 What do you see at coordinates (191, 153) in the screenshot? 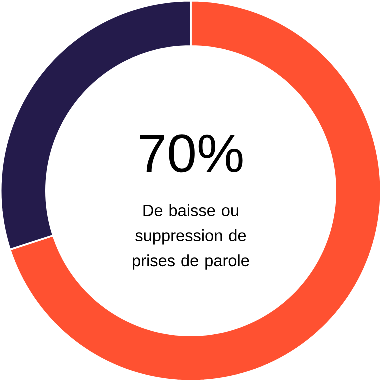
I see `data-label: 70%` at bounding box center [191, 153].